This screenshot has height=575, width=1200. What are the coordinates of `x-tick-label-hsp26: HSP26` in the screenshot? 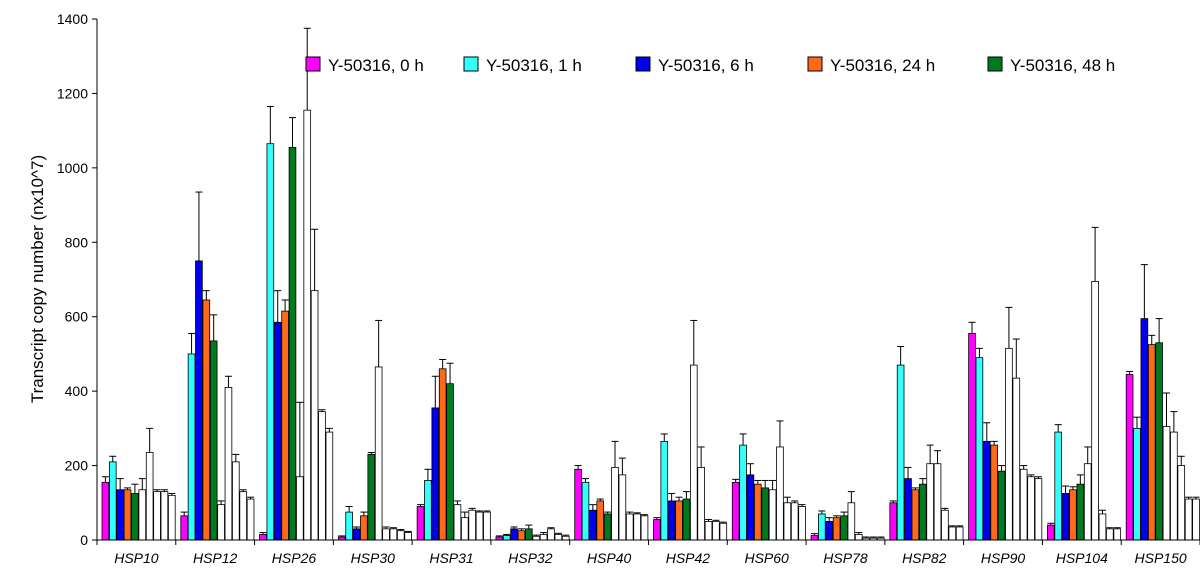 It's located at (294, 558).